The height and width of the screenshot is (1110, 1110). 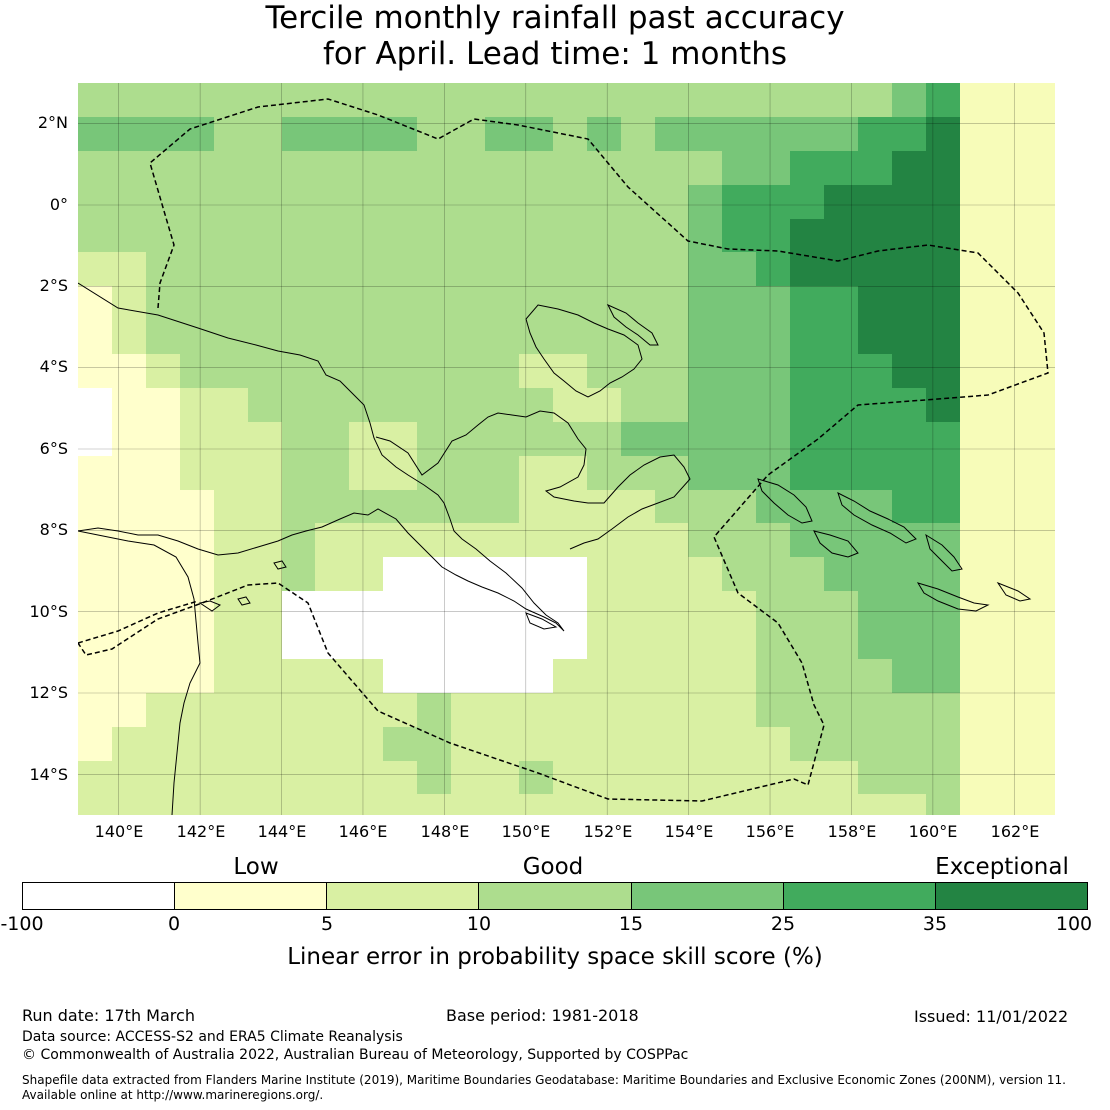 What do you see at coordinates (555, 54) in the screenshot?
I see `title-line-2: for April. Lead time: 1 months` at bounding box center [555, 54].